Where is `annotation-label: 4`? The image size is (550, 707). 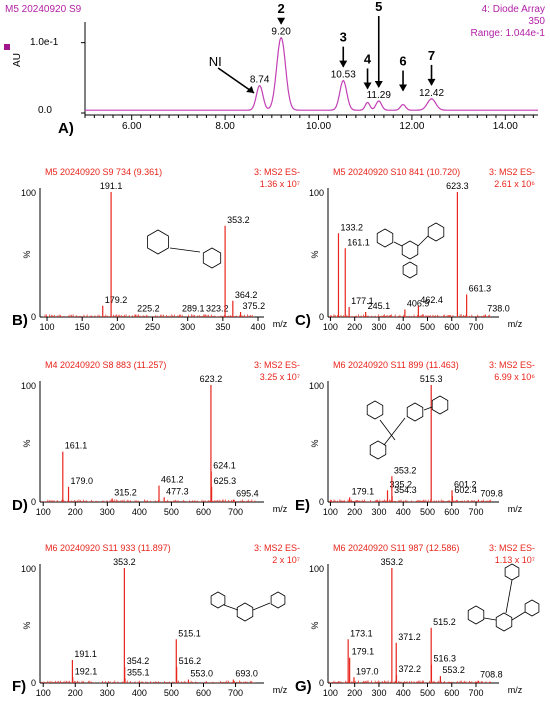 annotation-label: 4 is located at coordinates (368, 58).